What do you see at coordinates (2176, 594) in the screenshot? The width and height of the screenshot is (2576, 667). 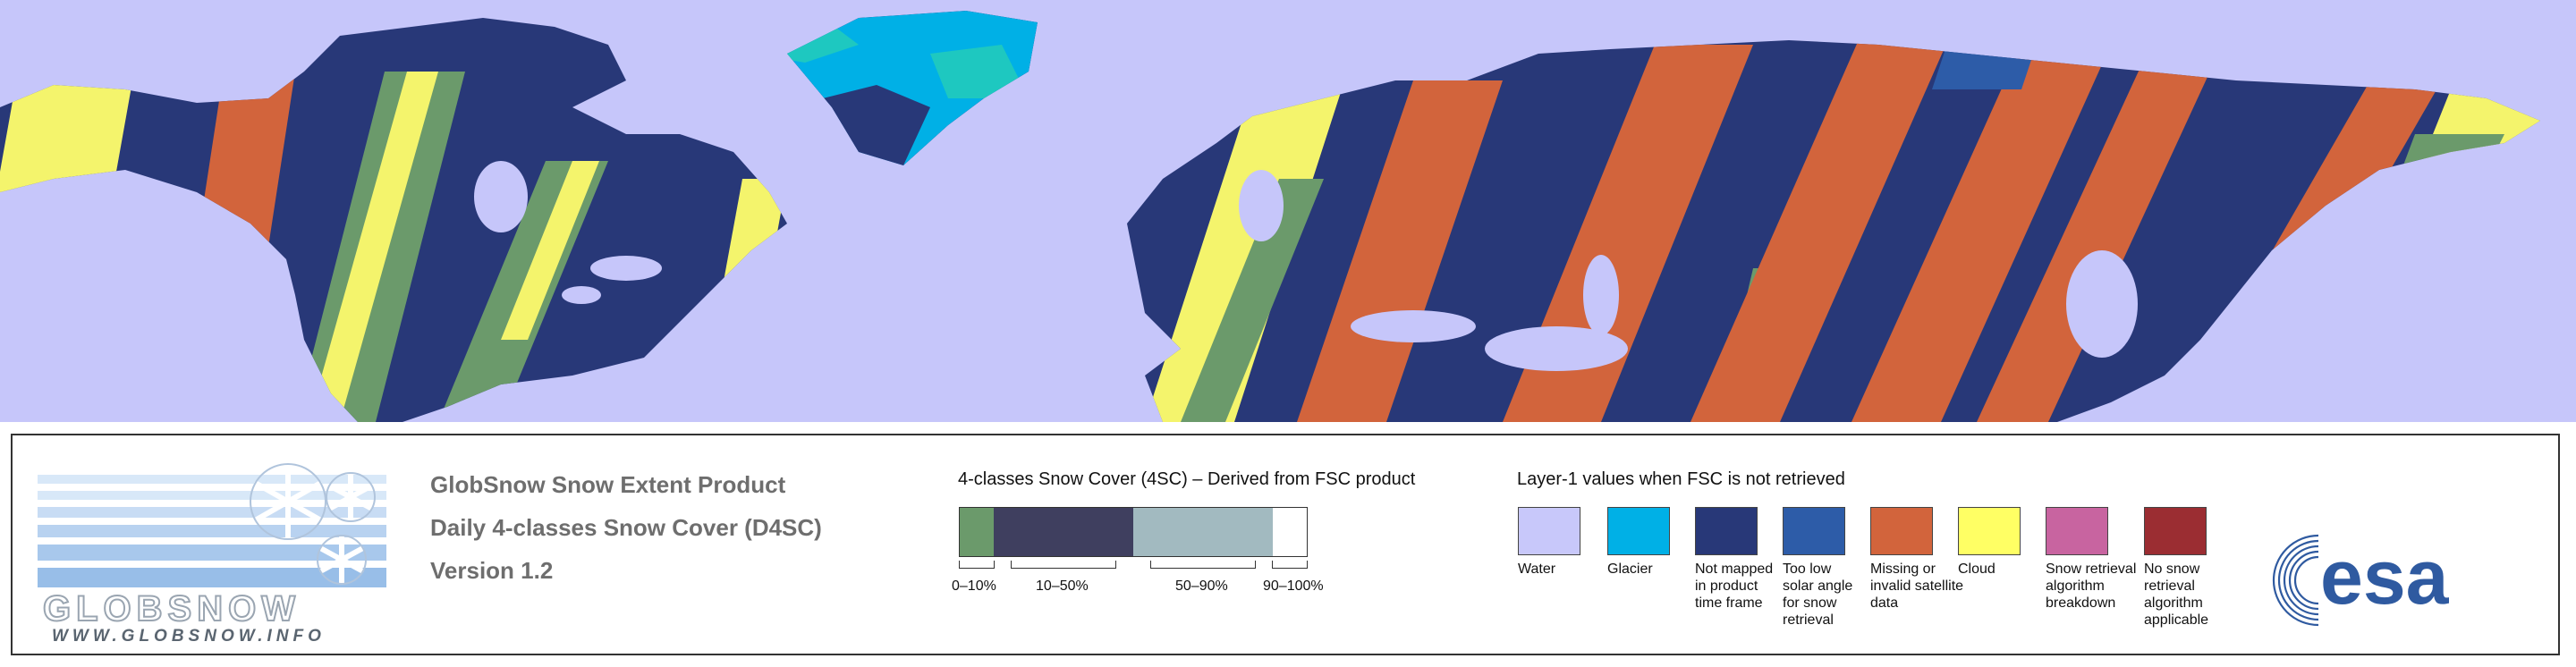 I see `legend-label-no-algorithm: No snow retrieval algorithm applicable` at bounding box center [2176, 594].